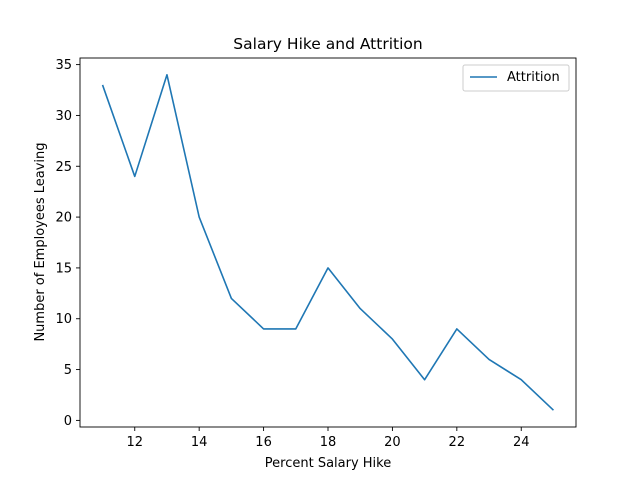 The height and width of the screenshot is (480, 640). What do you see at coordinates (68, 421) in the screenshot?
I see `y-tick-label: 0` at bounding box center [68, 421].